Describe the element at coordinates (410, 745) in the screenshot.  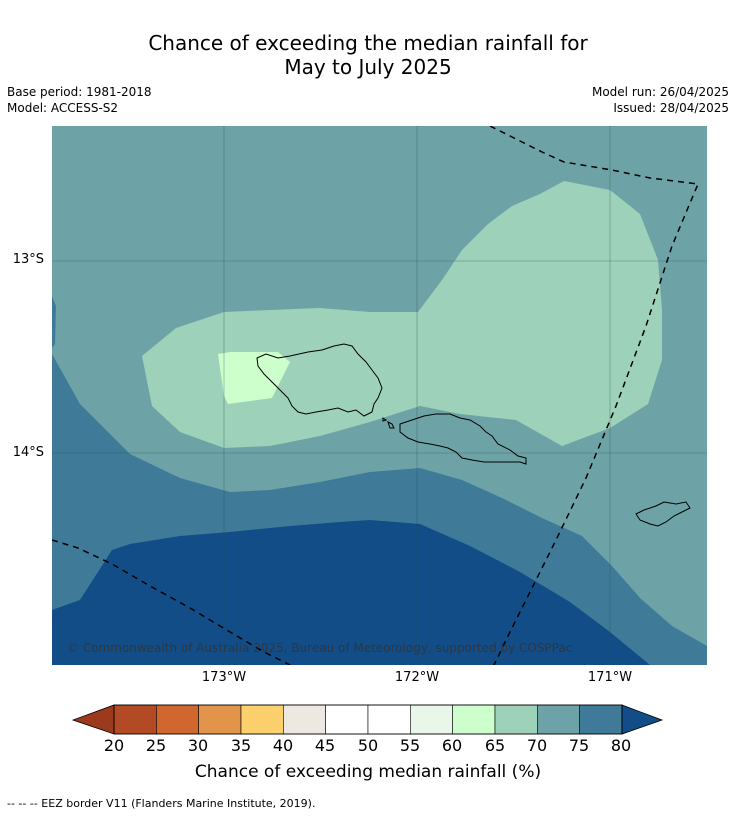
I see `colorbar-tick-55: 55` at that location.